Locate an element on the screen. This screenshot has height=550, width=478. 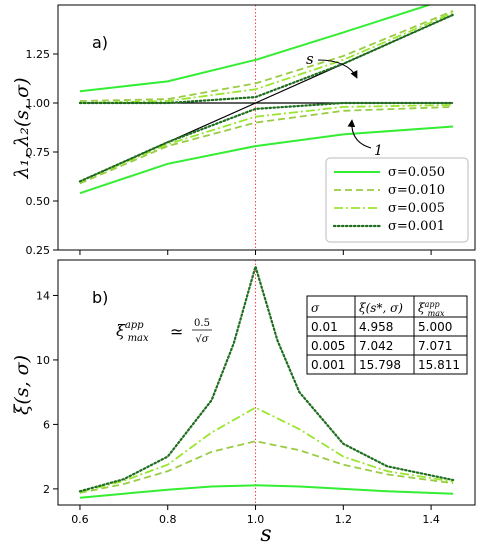
table-header-2: ξ(s*, σ) is located at coordinates (381, 308).